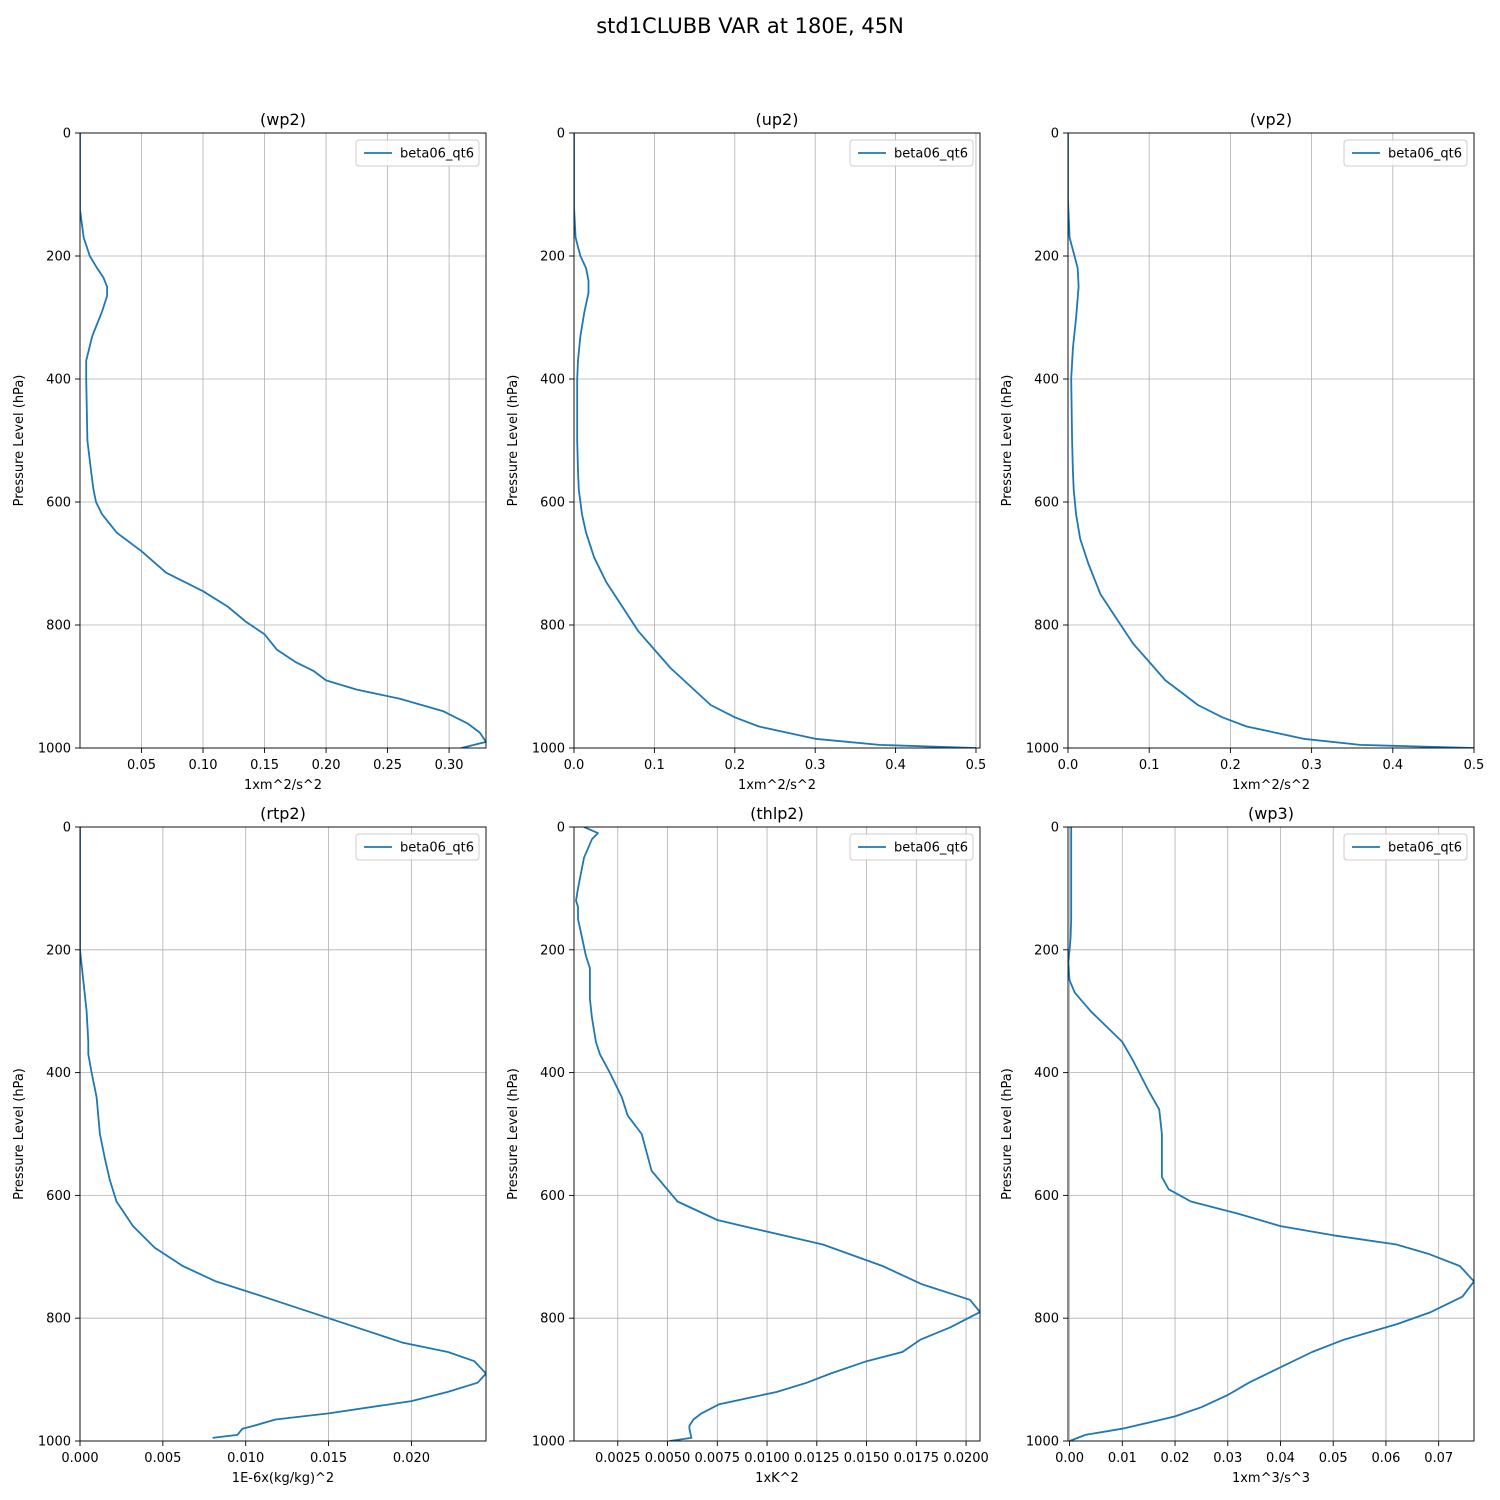 This screenshot has width=1500, height=1500. I want to click on x-tick-label: 0.3, so click(815, 765).